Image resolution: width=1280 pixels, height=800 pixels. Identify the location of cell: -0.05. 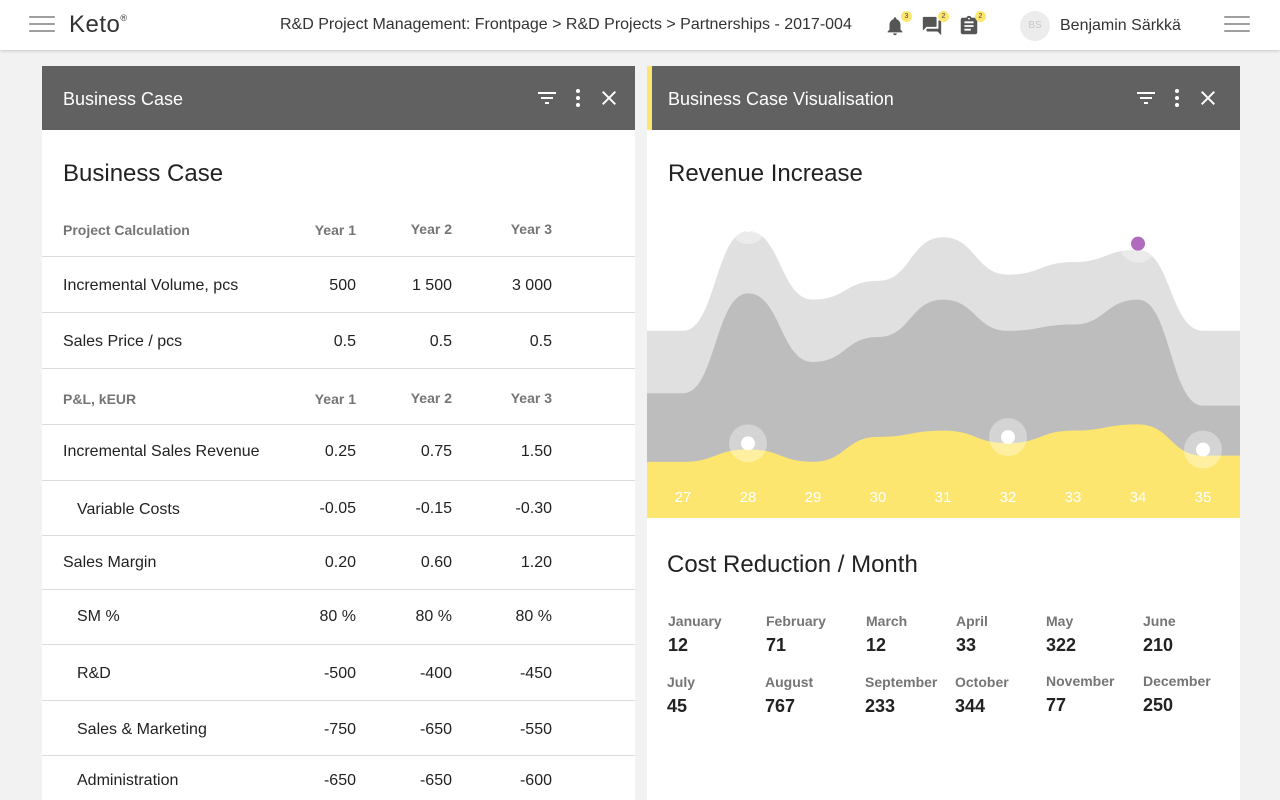
(337, 508).